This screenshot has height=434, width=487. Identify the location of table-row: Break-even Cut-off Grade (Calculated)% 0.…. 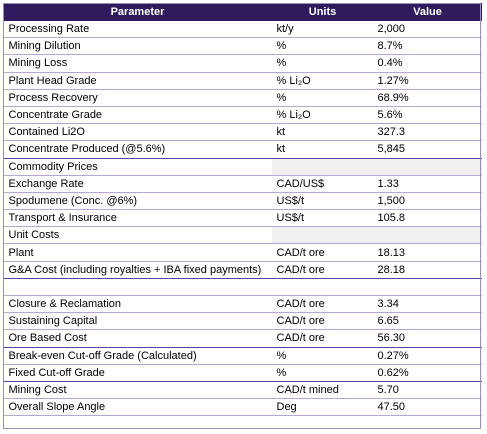
(242, 356).